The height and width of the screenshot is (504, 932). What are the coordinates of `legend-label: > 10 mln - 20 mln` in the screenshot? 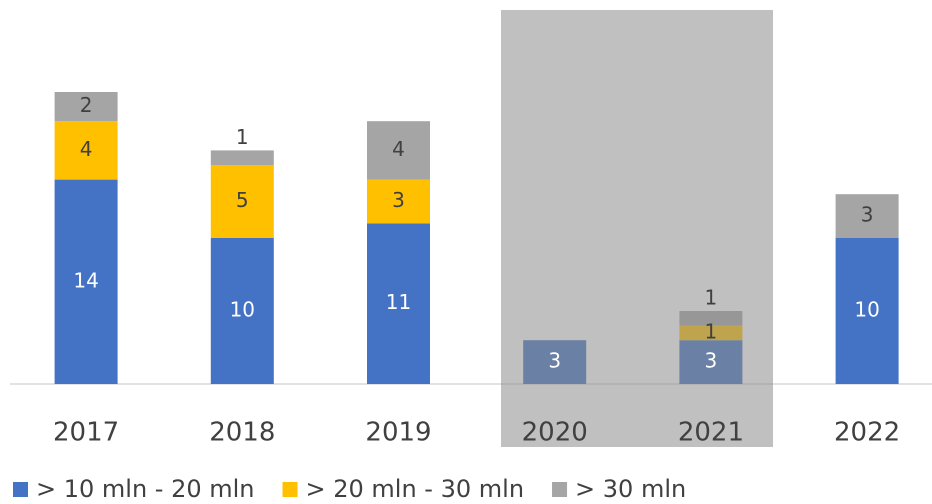 It's located at (145, 489).